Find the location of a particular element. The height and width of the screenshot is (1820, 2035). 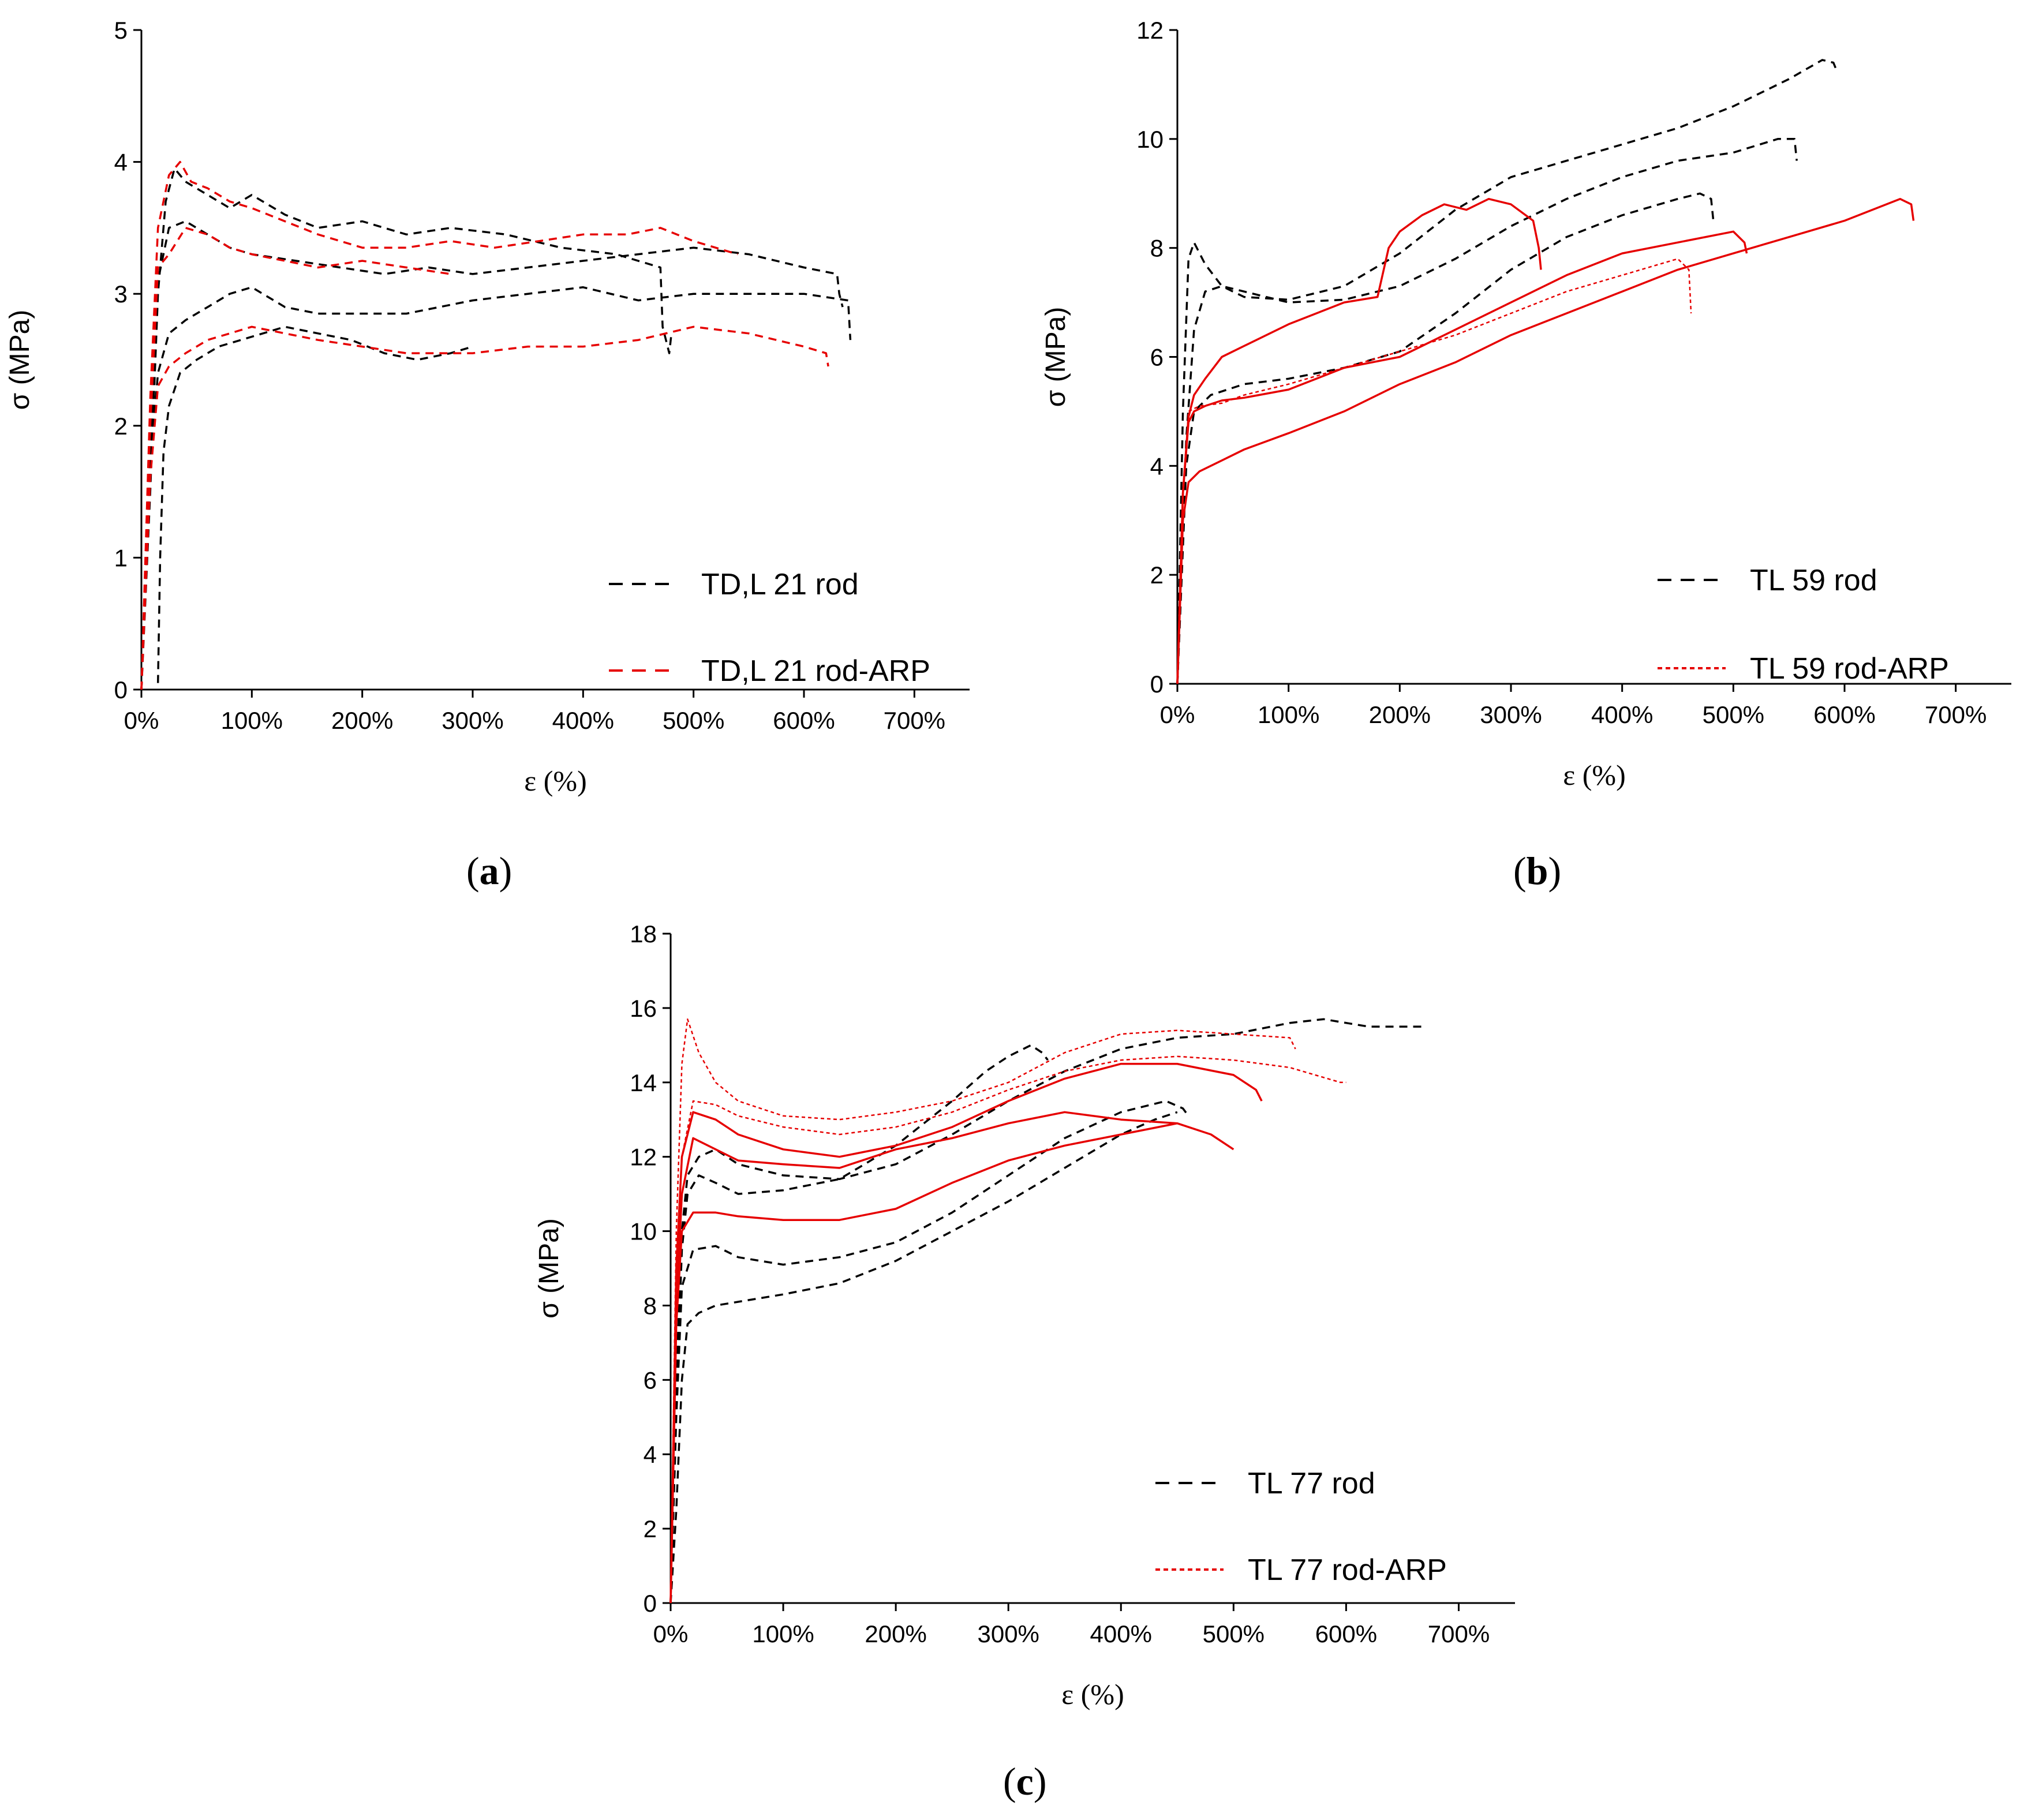

y-tick-label: 3 is located at coordinates (121, 294).